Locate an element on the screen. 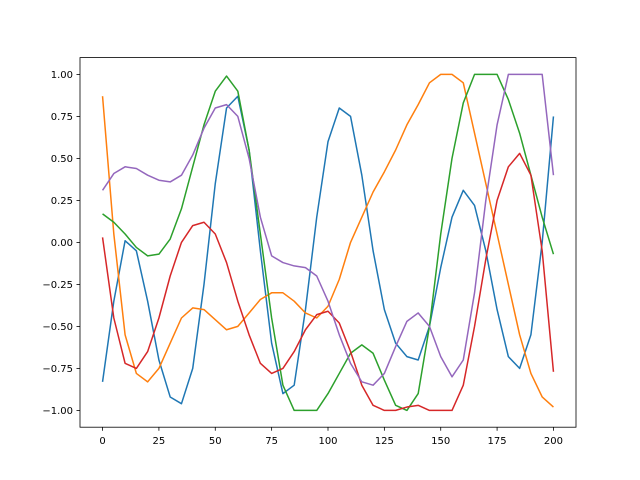 Image resolution: width=640 pixels, height=480 pixels. x-tick-label: 100 is located at coordinates (327, 441).